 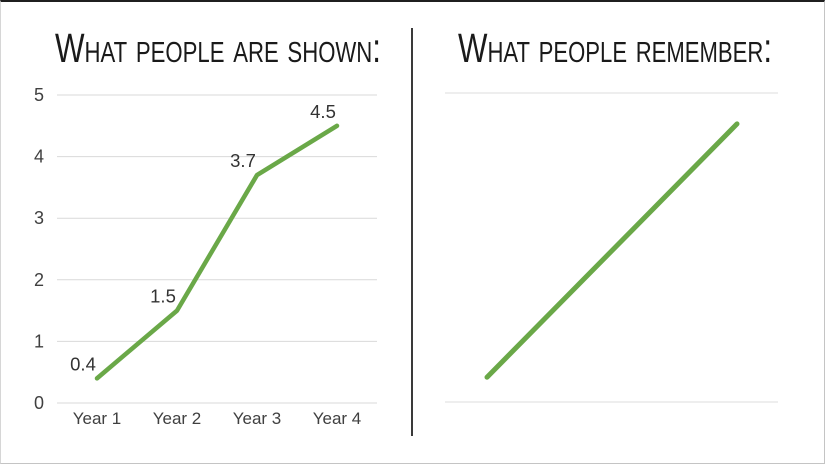 I want to click on panel-divider, so click(x=412, y=232).